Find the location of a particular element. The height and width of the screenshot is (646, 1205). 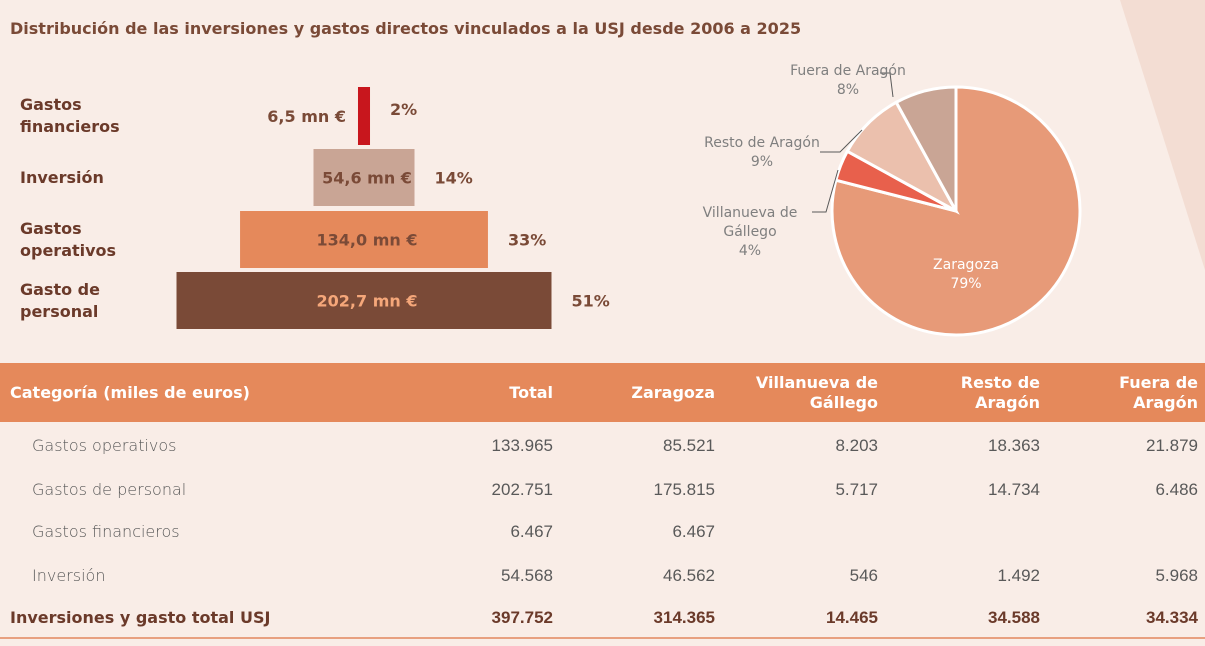

column-header: Villanueva de Gállego is located at coordinates (816, 392).